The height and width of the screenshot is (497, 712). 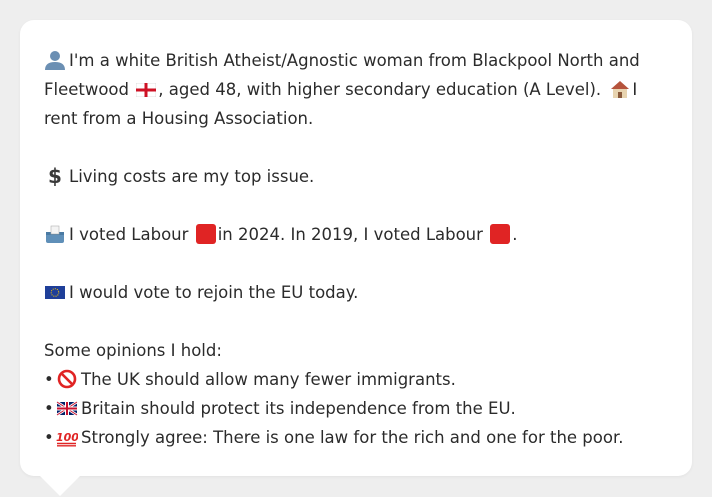 I want to click on dollar-icon: $, so click(x=55, y=176).